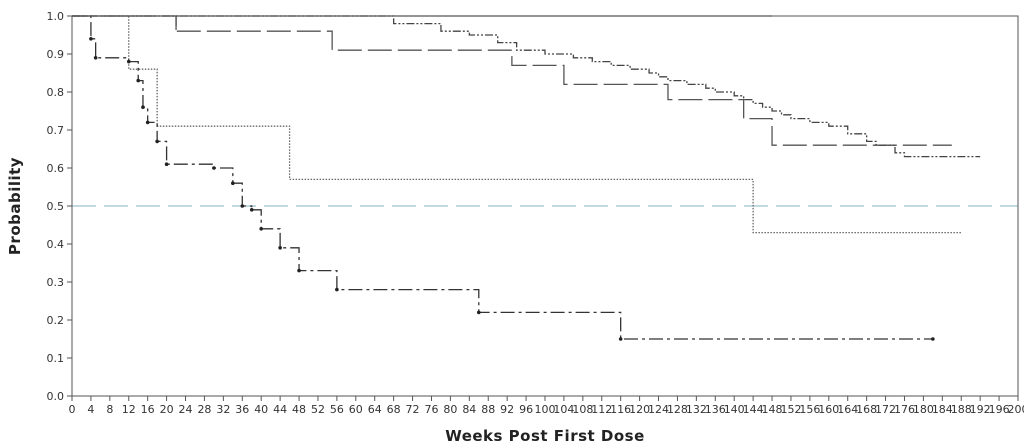  I want to click on x-tick-label: 96, so click(526, 409).